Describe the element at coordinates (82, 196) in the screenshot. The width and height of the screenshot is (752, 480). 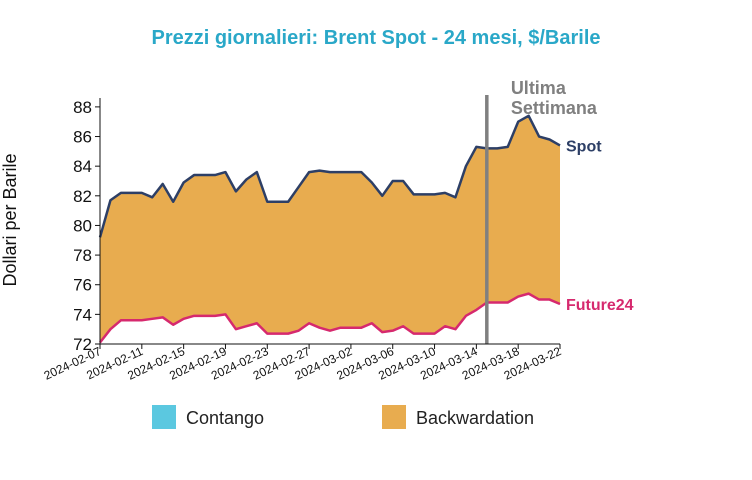
I see `y-tick-label: 82` at that location.